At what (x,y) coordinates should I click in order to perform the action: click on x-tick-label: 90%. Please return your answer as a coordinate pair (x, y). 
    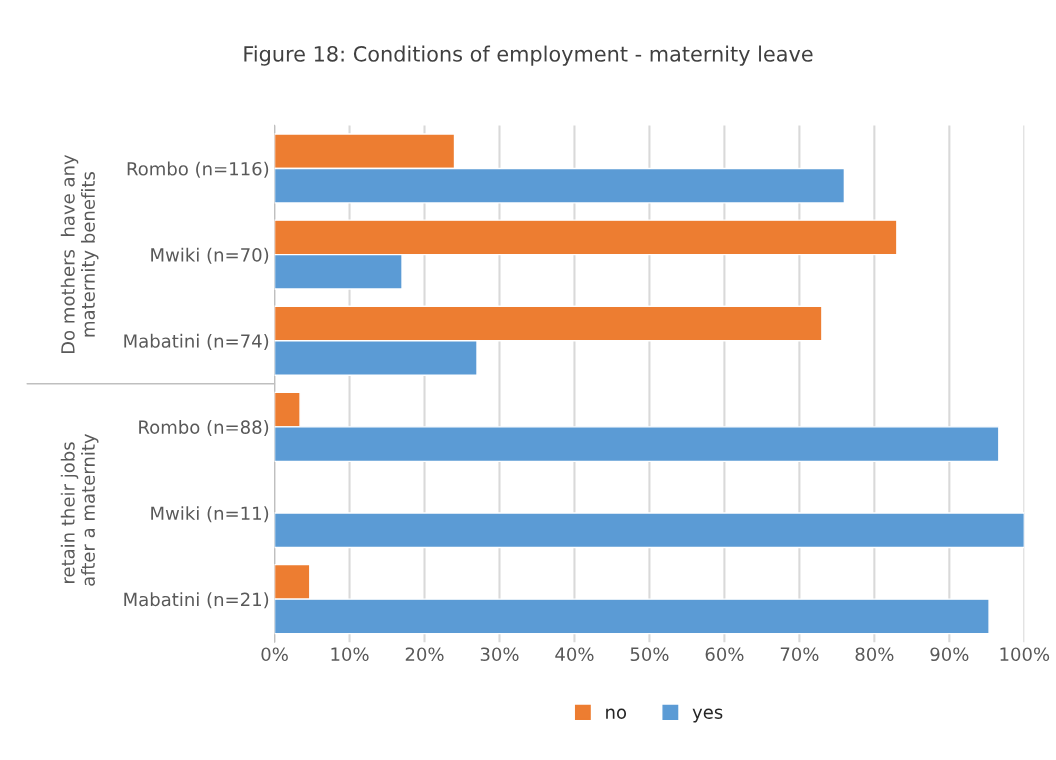
    Looking at the image, I should click on (949, 654).